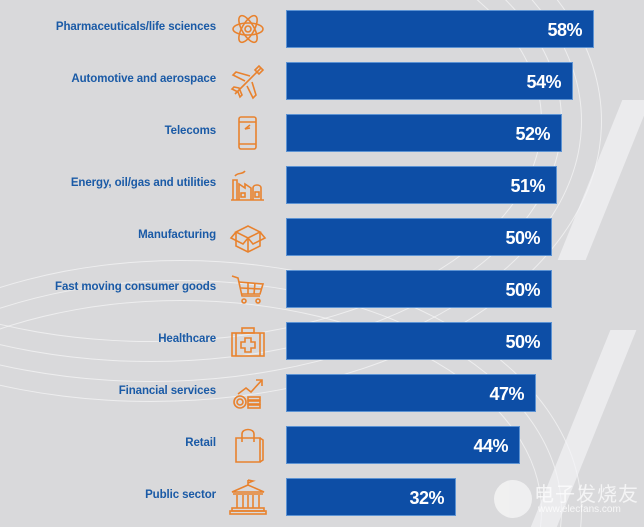  I want to click on bar-value-label: 51%, so click(527, 186).